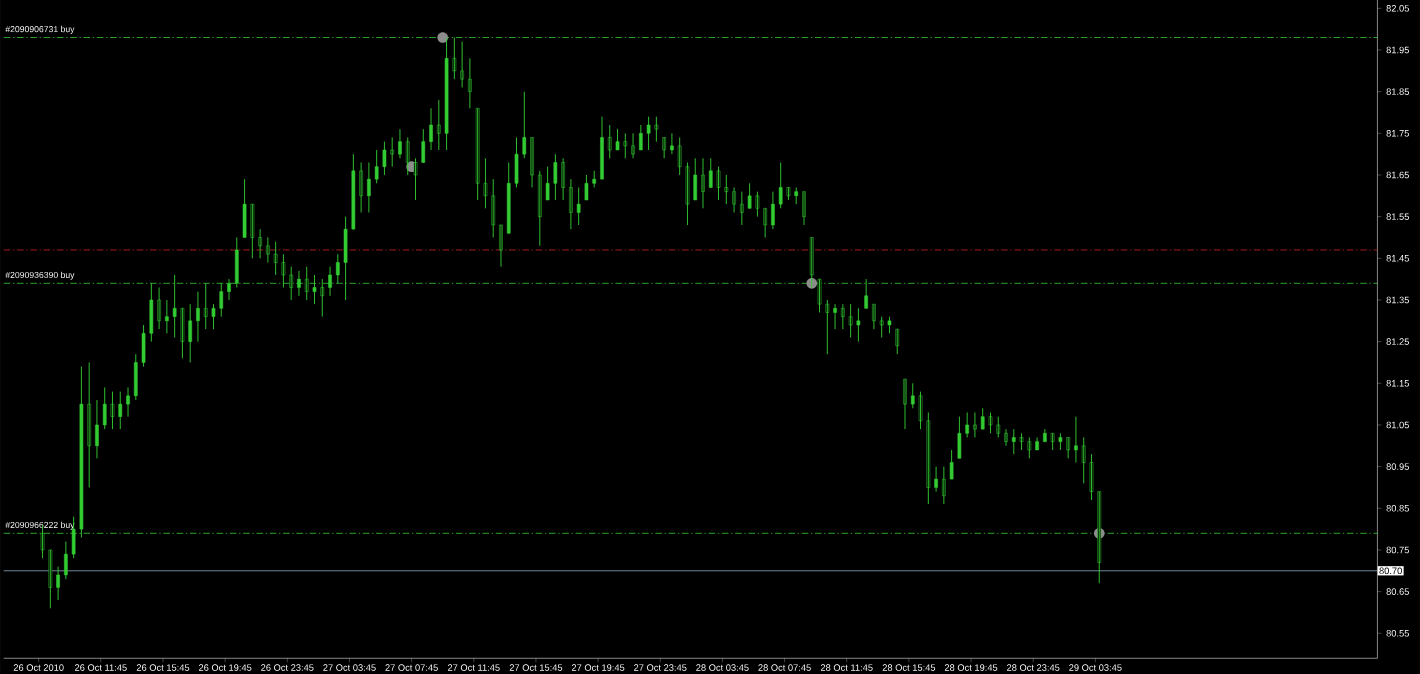 The height and width of the screenshot is (674, 1420). What do you see at coordinates (100, 667) in the screenshot?
I see `x-tick-label: 26 Oct 11:45` at bounding box center [100, 667].